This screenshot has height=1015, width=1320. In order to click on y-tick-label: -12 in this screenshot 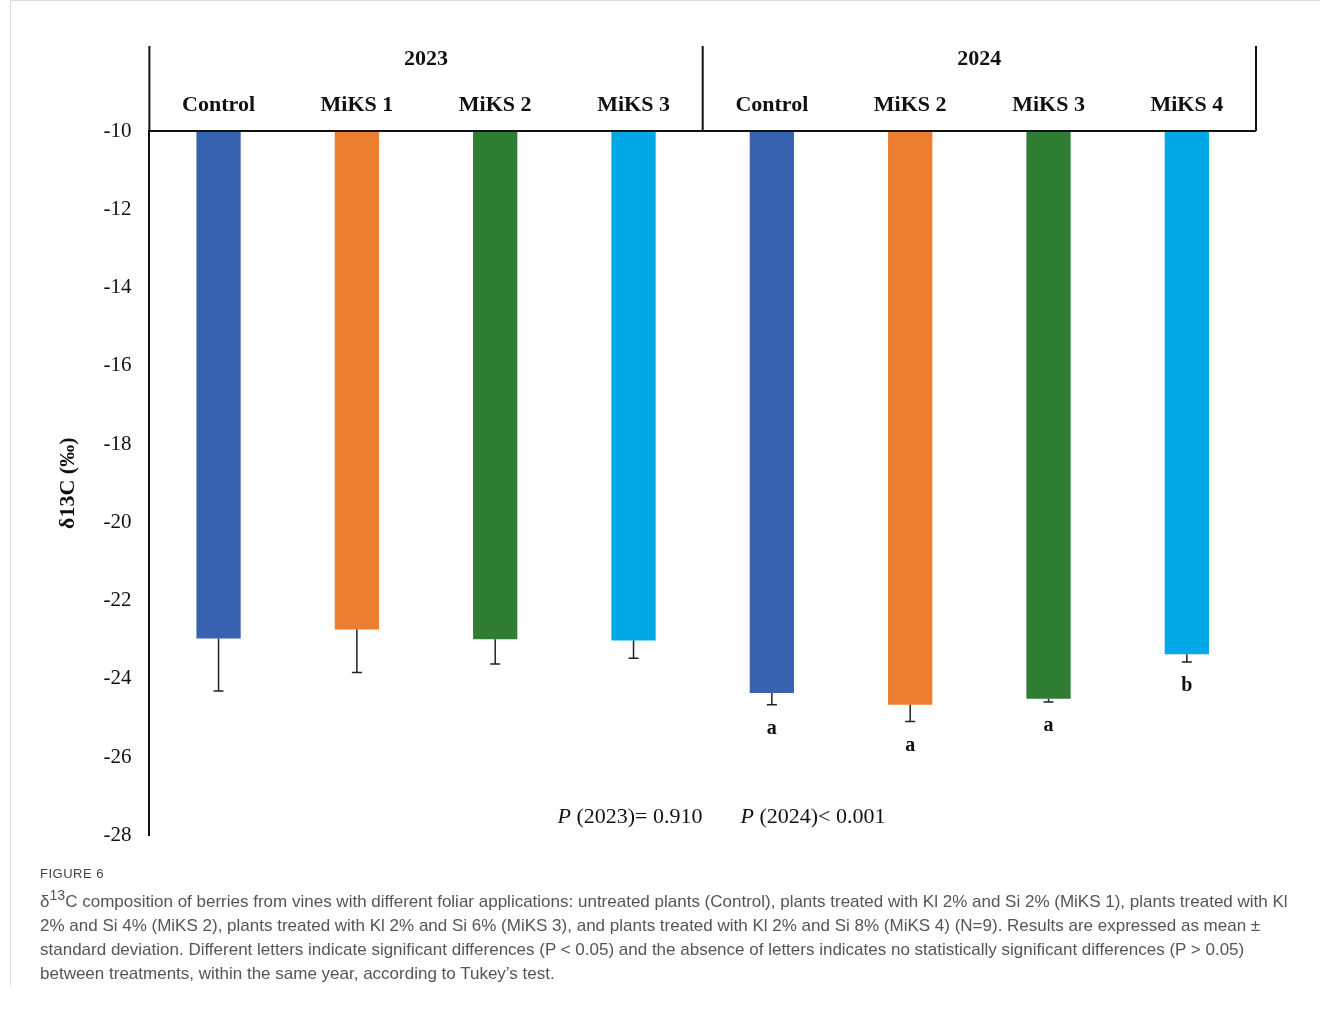, I will do `click(117, 207)`.